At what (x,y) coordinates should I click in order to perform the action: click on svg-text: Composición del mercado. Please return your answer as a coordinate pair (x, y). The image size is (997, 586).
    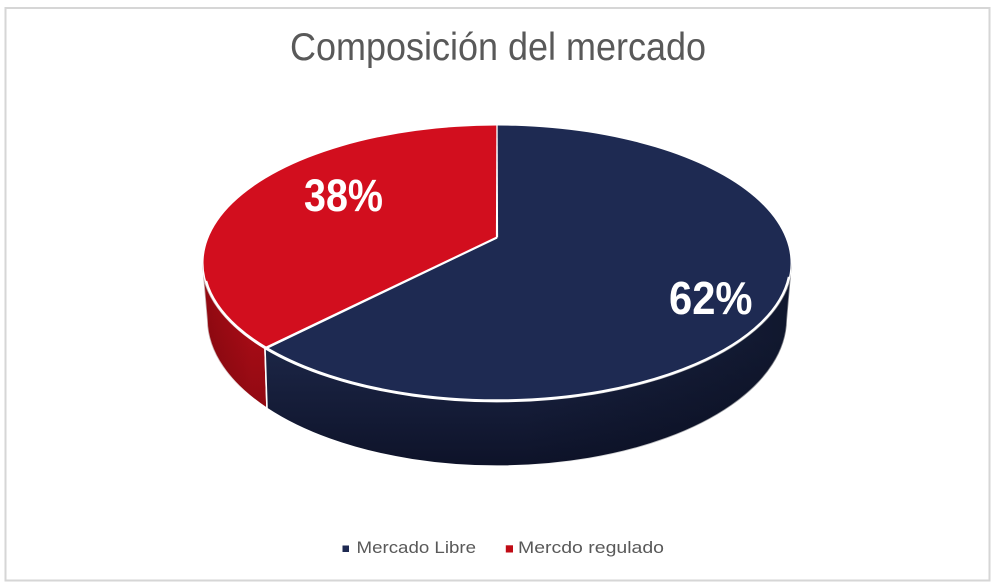
    Looking at the image, I should click on (498, 47).